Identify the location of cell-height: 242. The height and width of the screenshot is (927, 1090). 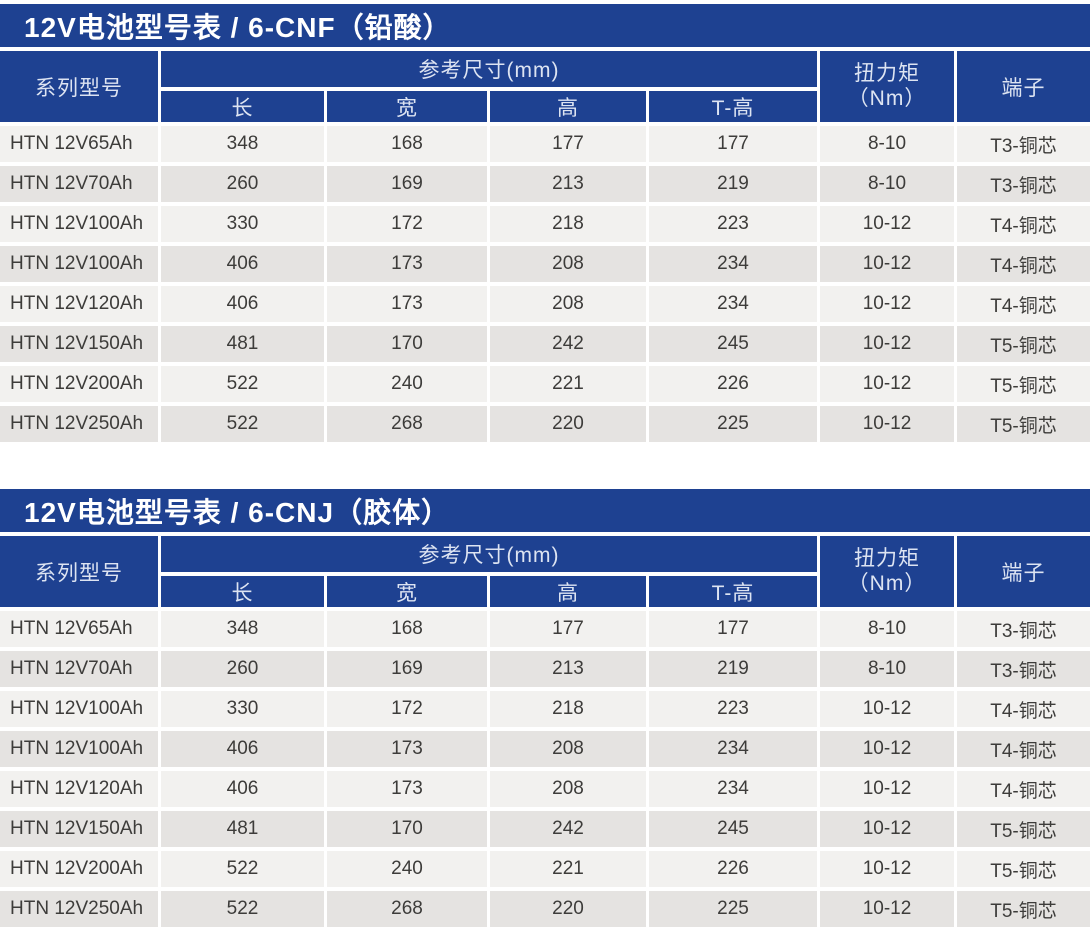
(568, 344).